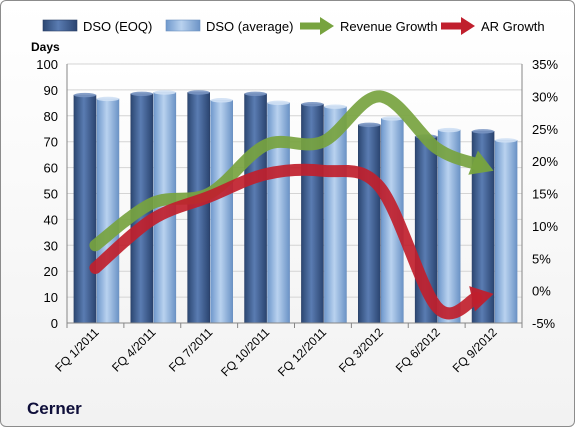 The height and width of the screenshot is (427, 575). What do you see at coordinates (51, 245) in the screenshot?
I see `y-tick-label: 30` at bounding box center [51, 245].